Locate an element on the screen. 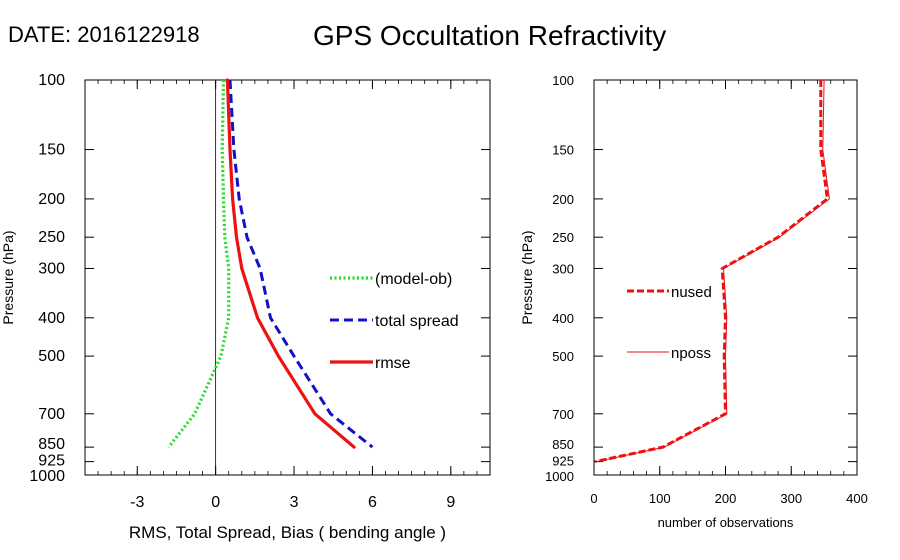 Image resolution: width=900 pixels, height=560 pixels. legend-label: rmse is located at coordinates (393, 363).